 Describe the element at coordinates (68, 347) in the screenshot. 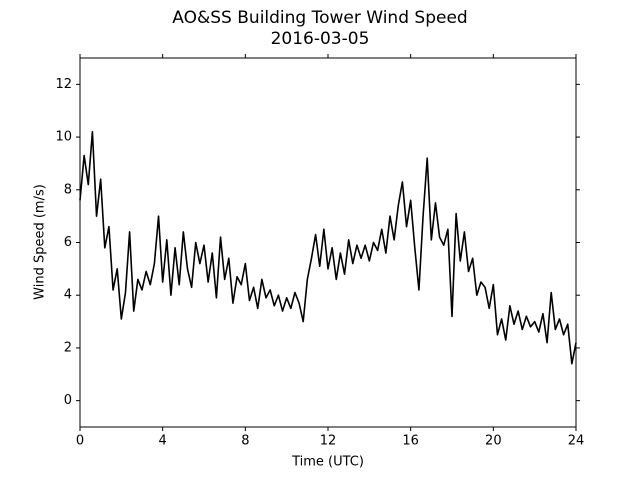

I see `y-tick-label: 2` at that location.